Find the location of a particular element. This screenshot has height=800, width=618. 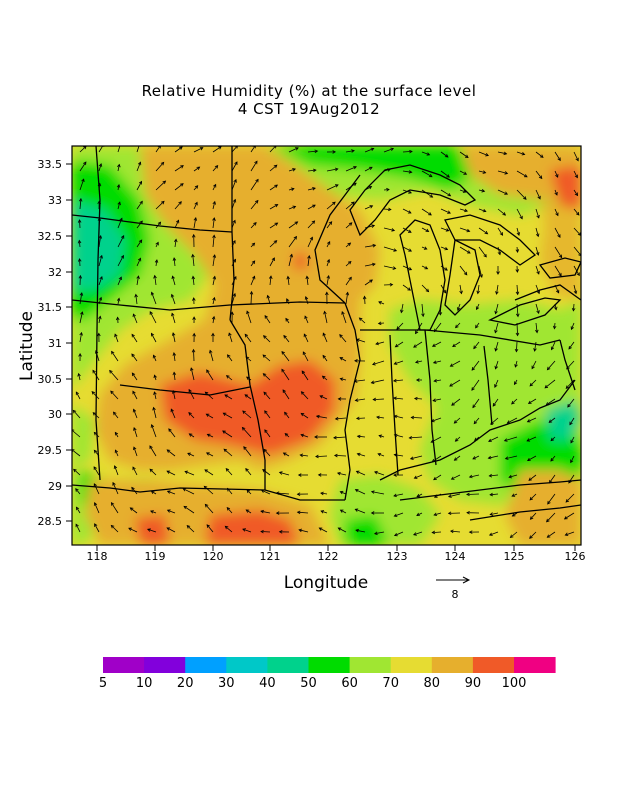

colorbar-label: 50 is located at coordinates (308, 683).